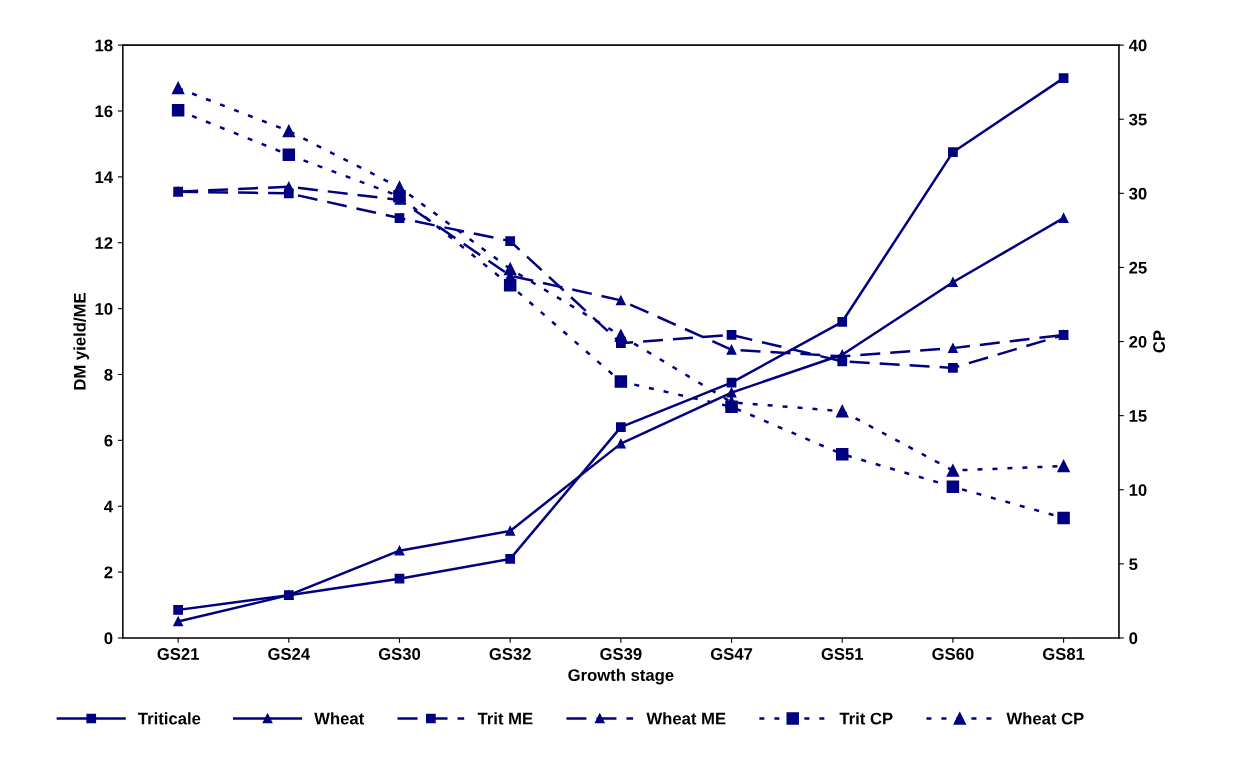  Describe the element at coordinates (731, 654) in the screenshot. I see `x-tick-label: GS47` at that location.